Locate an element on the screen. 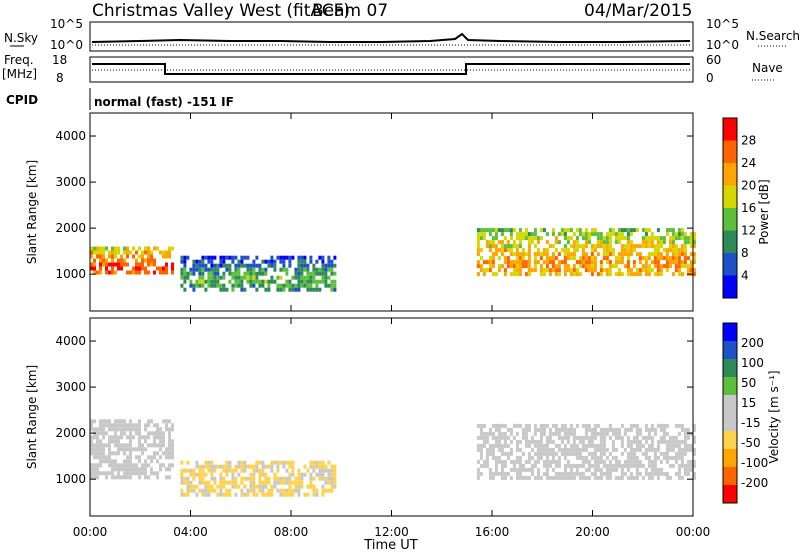  noise-right-label: N.Search is located at coordinates (773, 36).